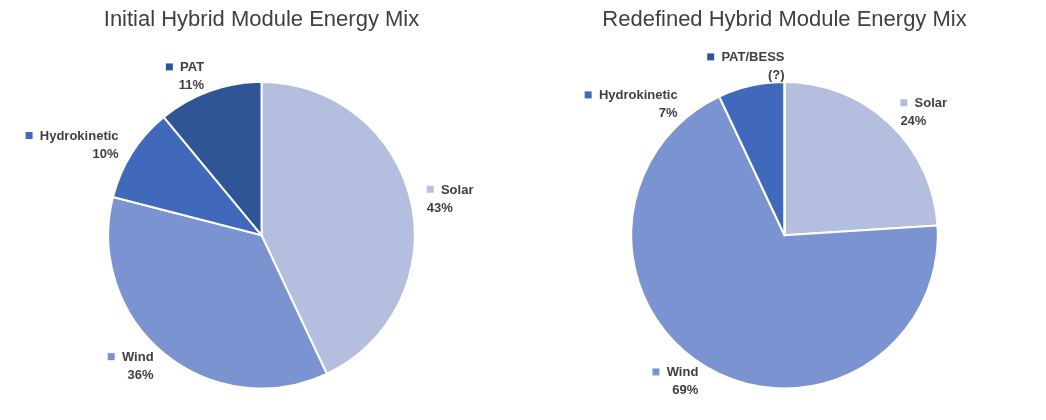  What do you see at coordinates (784, 18) in the screenshot?
I see `chart-title: Redefined Hybrid Module Energy Mix` at bounding box center [784, 18].